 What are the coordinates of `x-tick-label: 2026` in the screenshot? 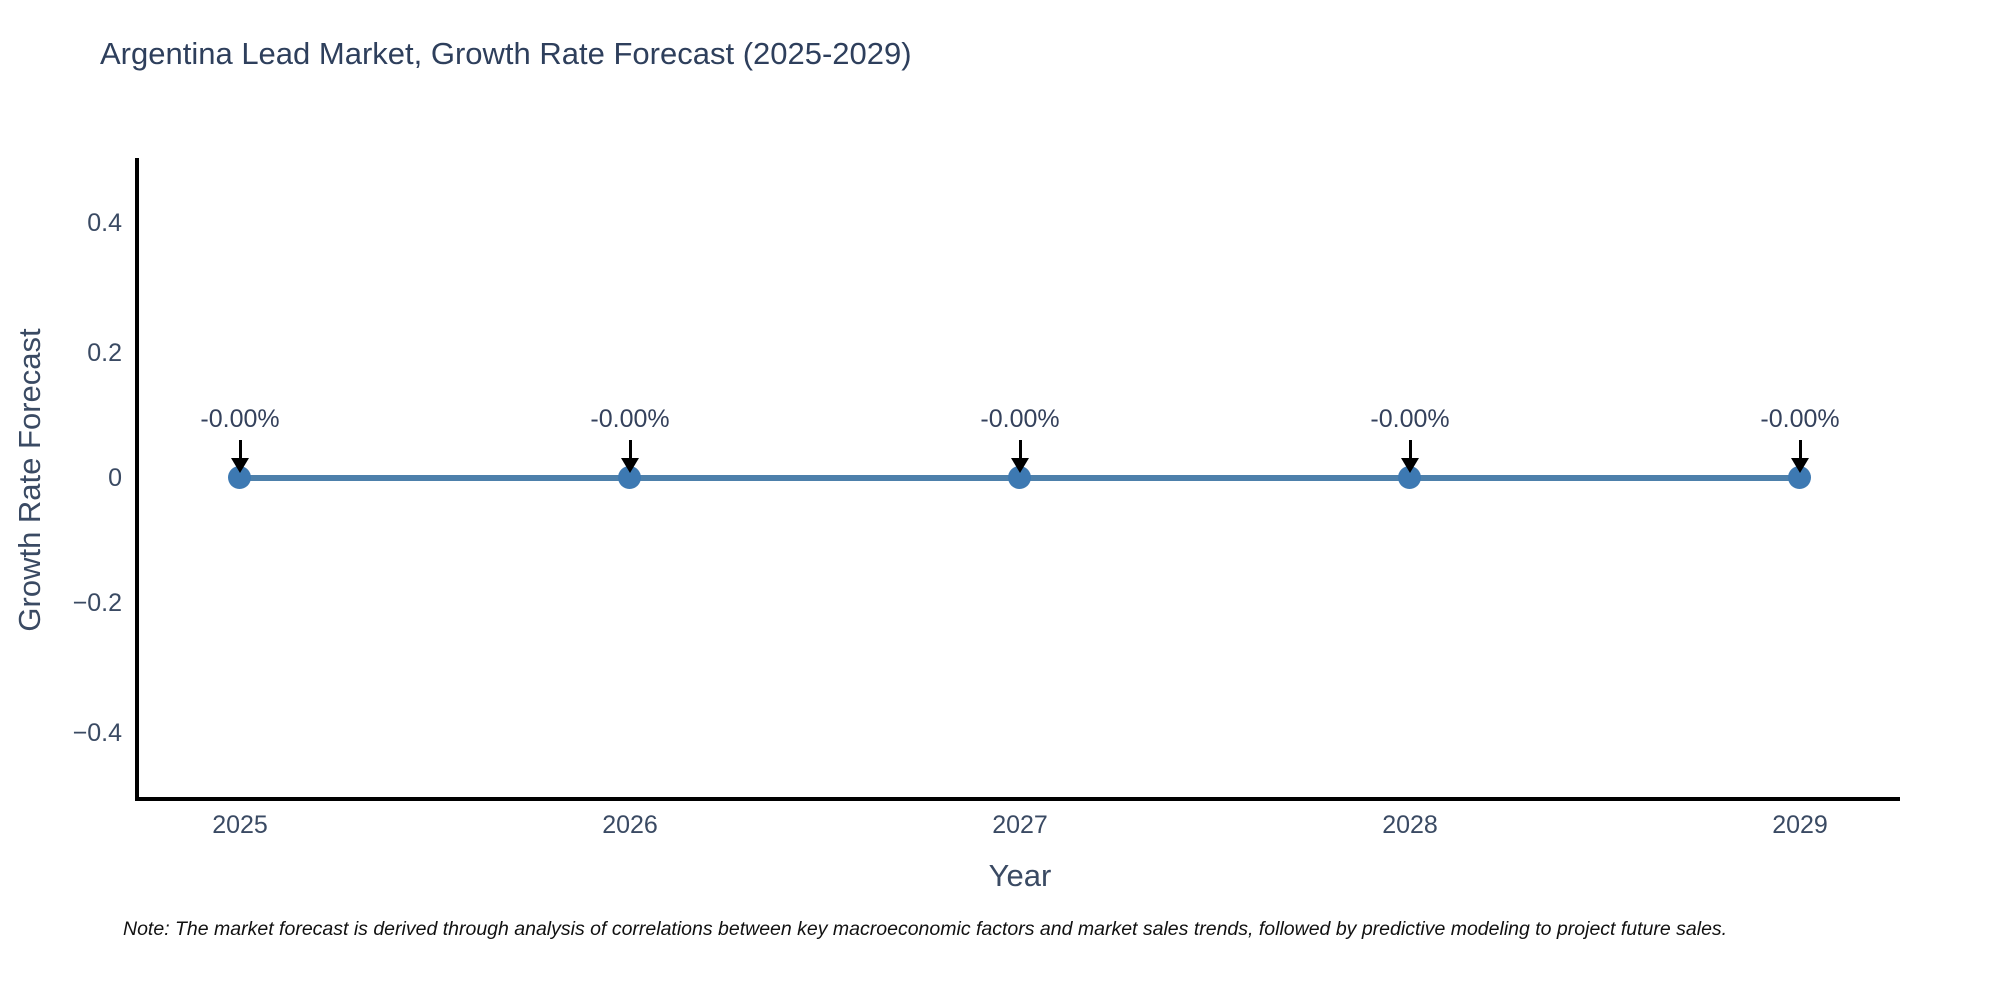 It's located at (630, 825).